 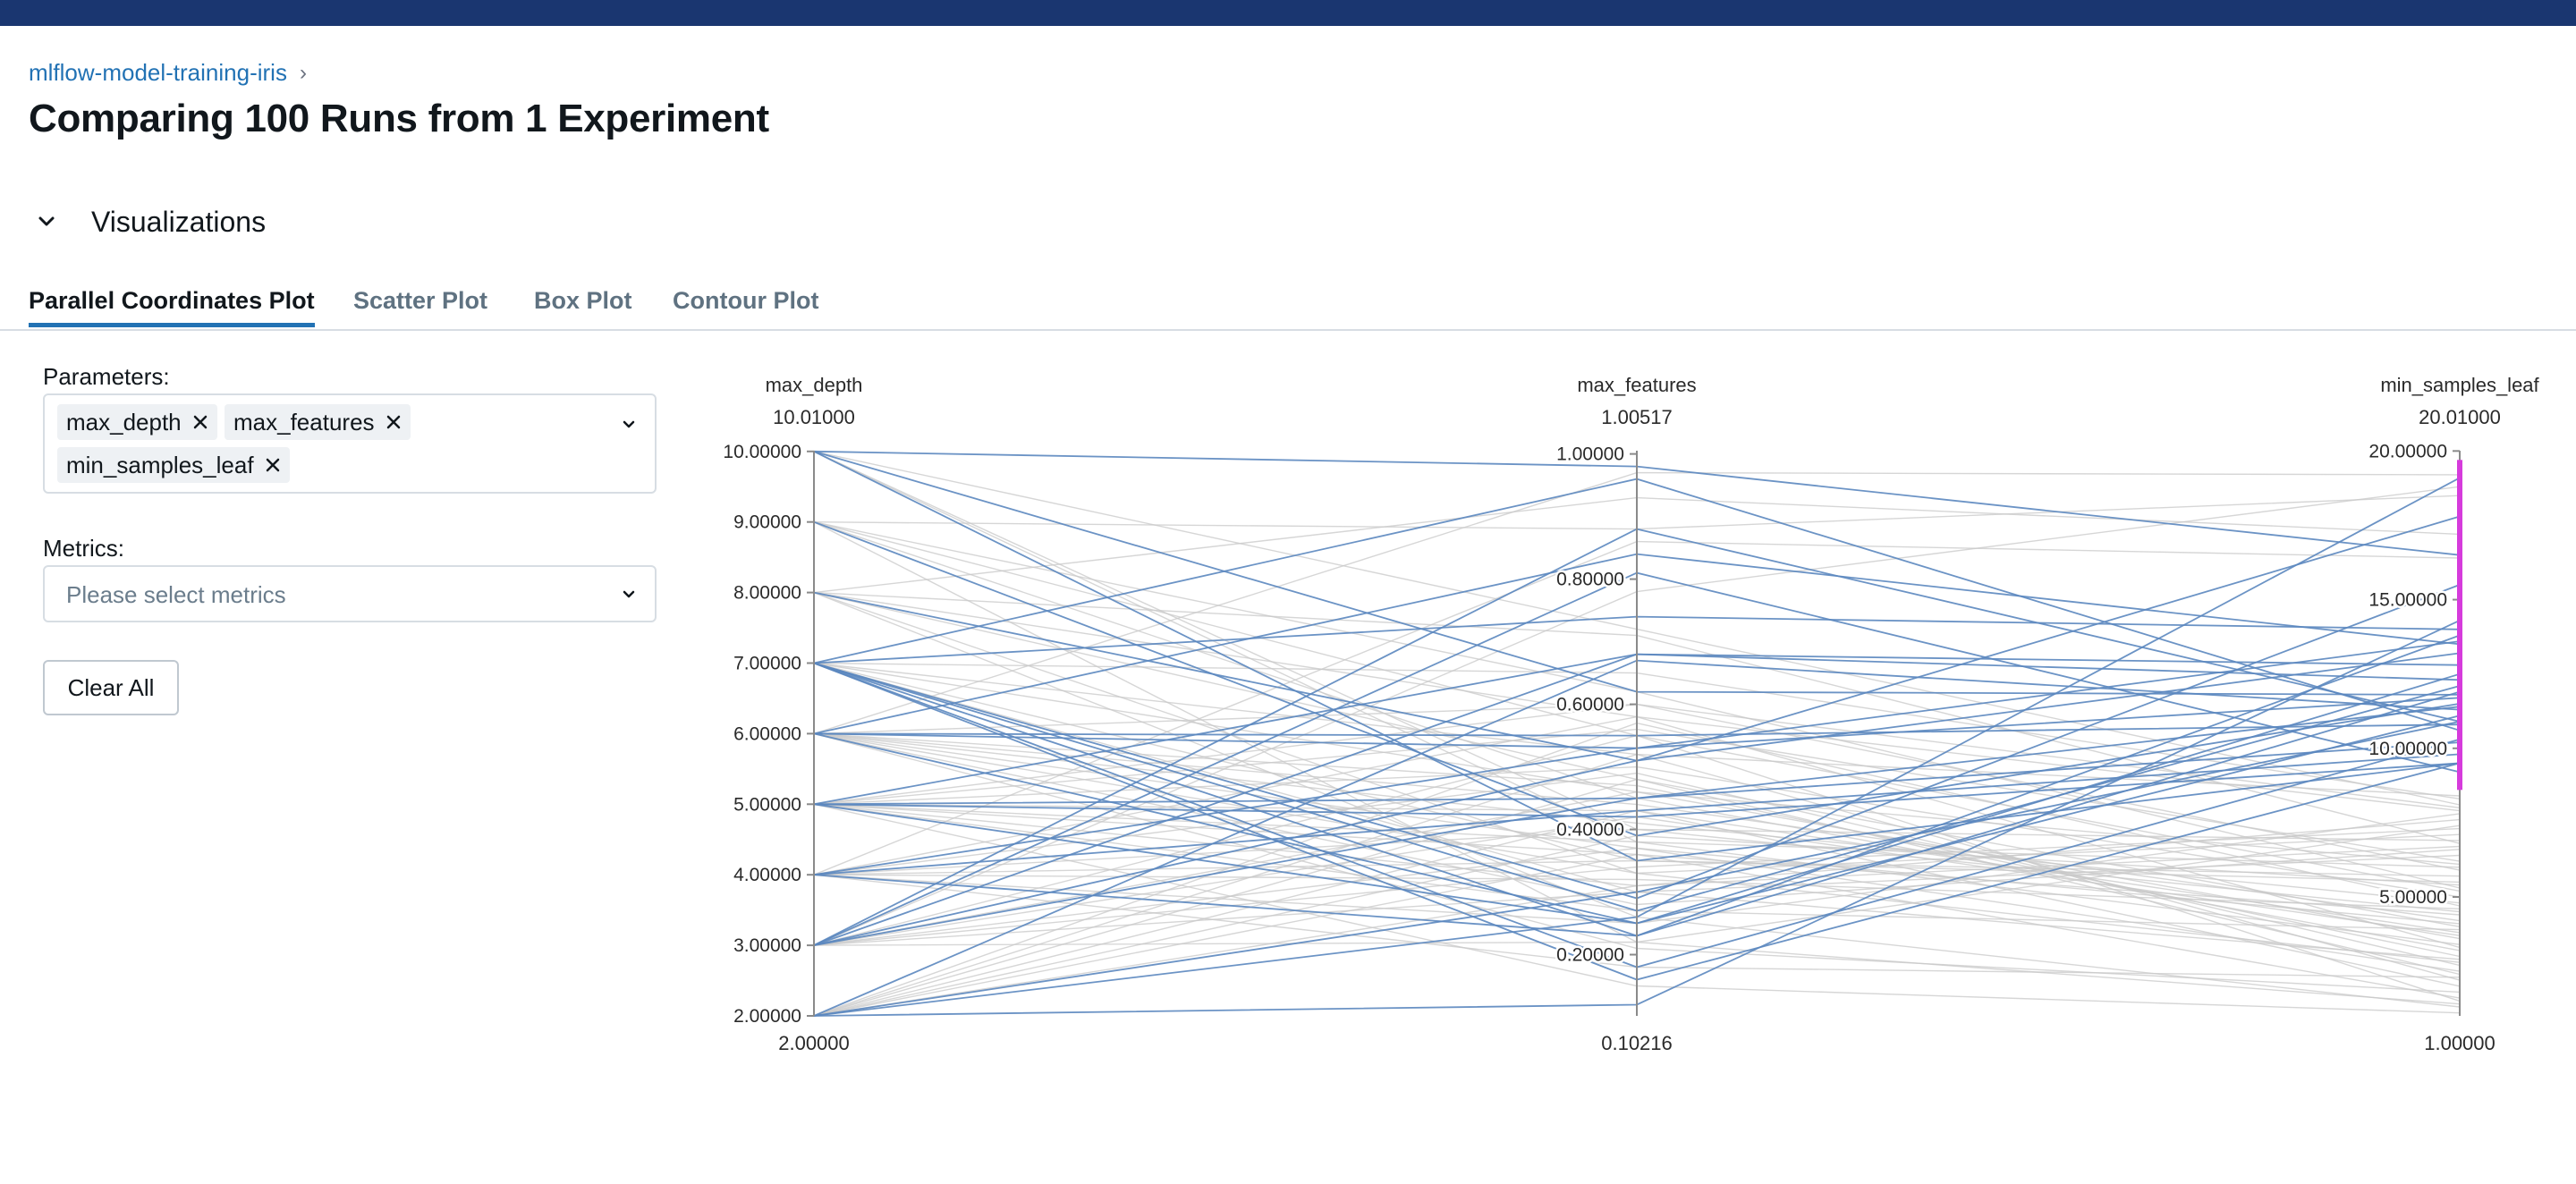 I want to click on axis-tick-halo: 7.00000, so click(x=767, y=663).